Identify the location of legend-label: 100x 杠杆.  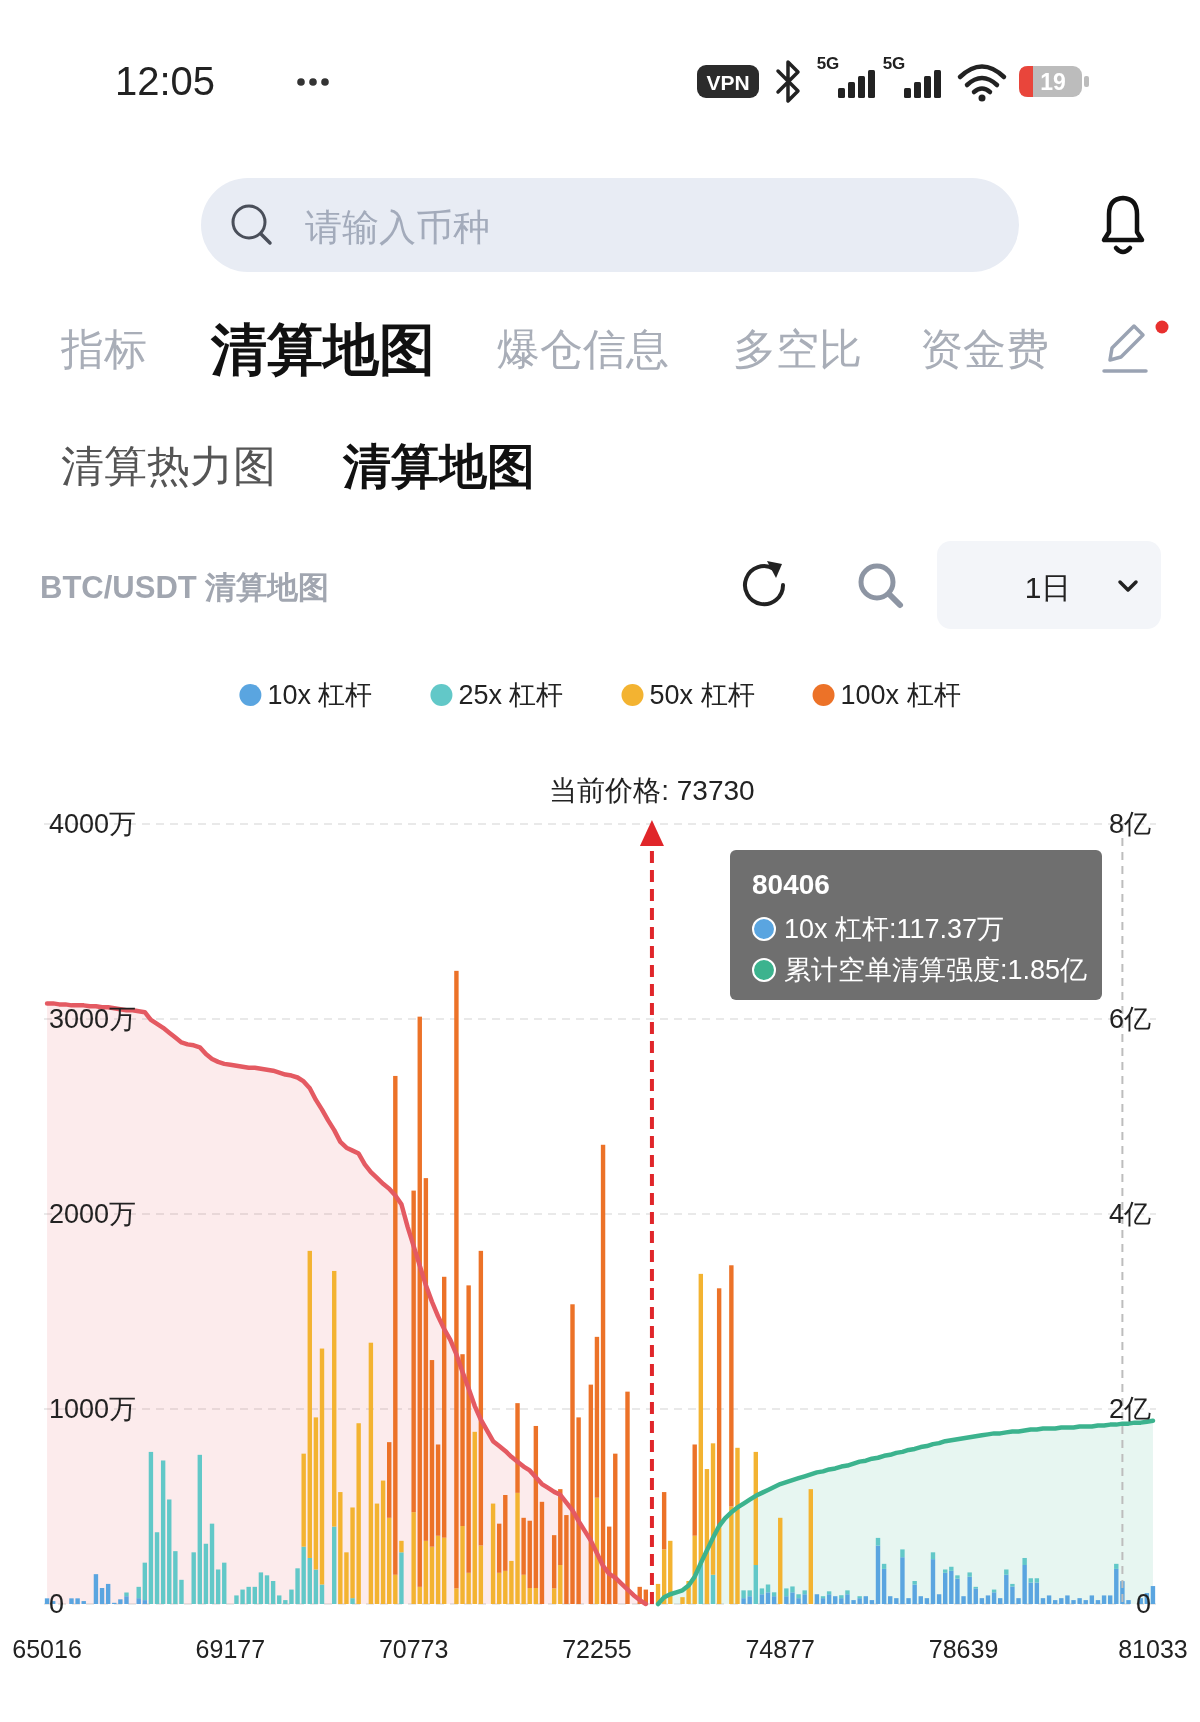
(900, 695).